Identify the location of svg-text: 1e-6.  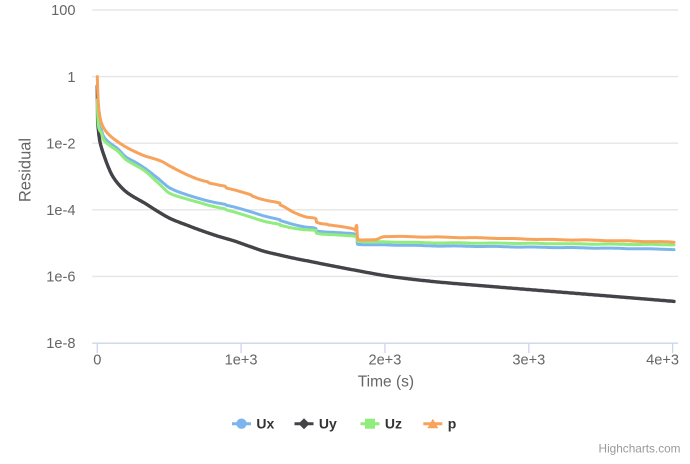
(60, 278).